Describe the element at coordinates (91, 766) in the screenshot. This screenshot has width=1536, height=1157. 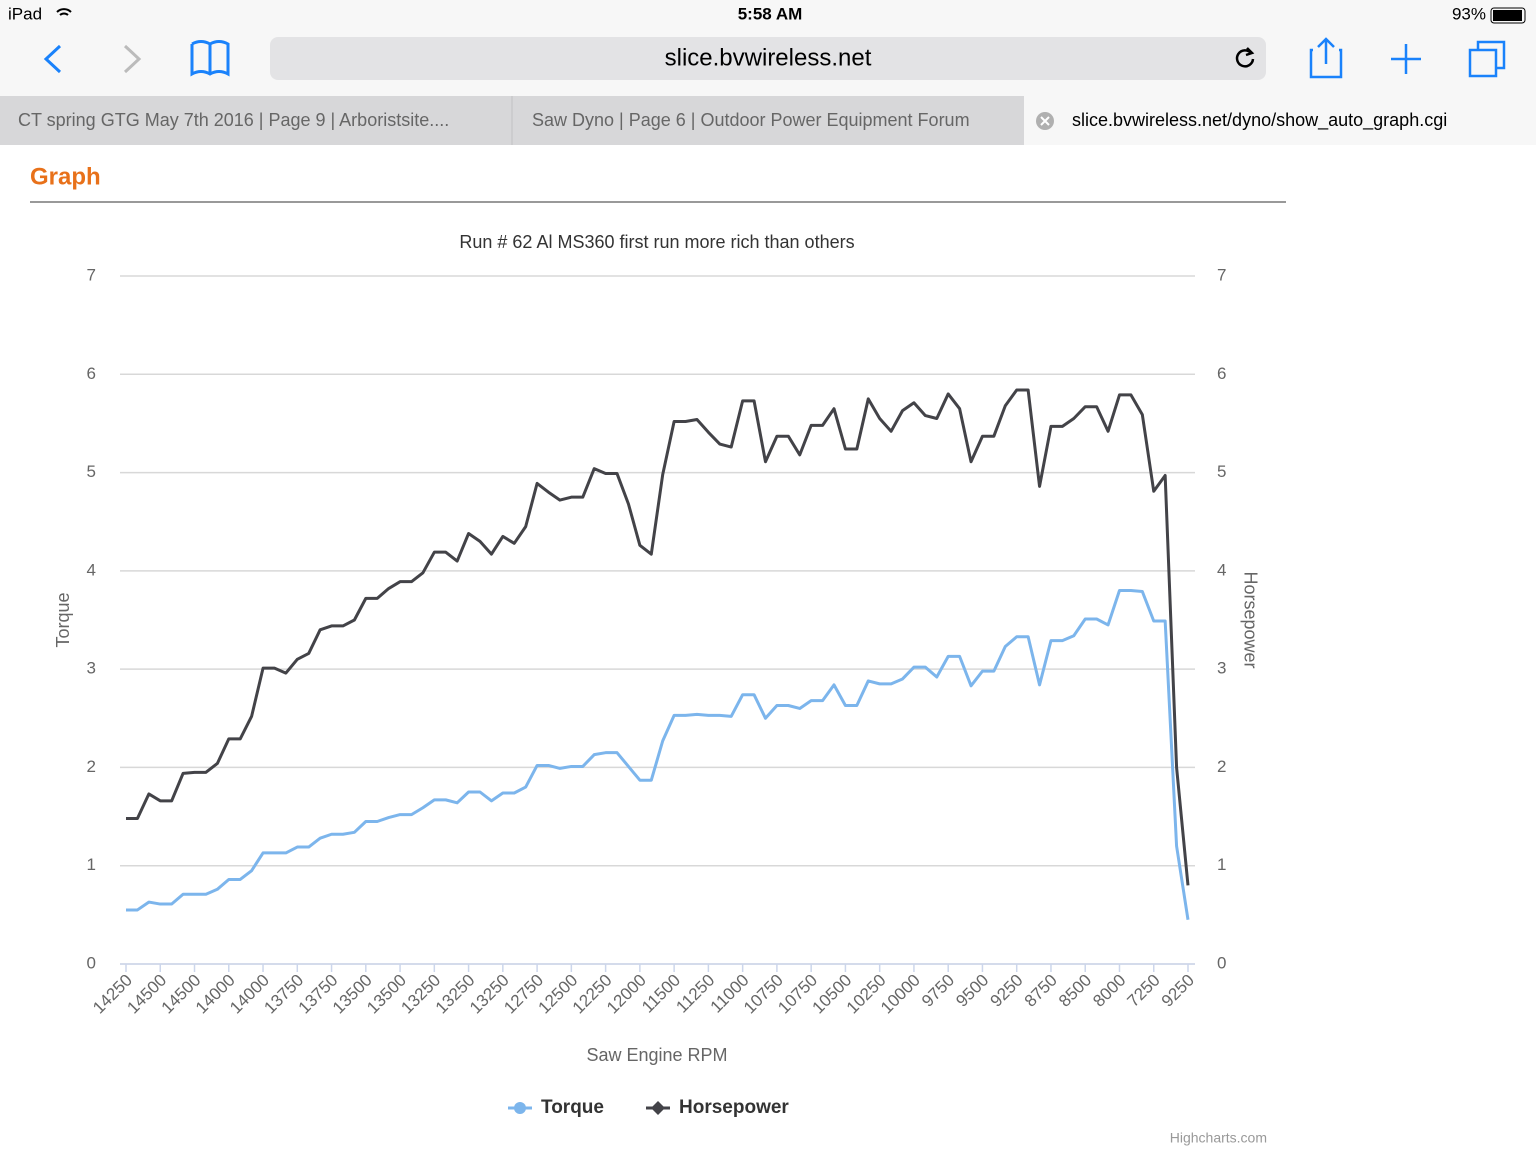
I see `y-tick-label: 2` at that location.